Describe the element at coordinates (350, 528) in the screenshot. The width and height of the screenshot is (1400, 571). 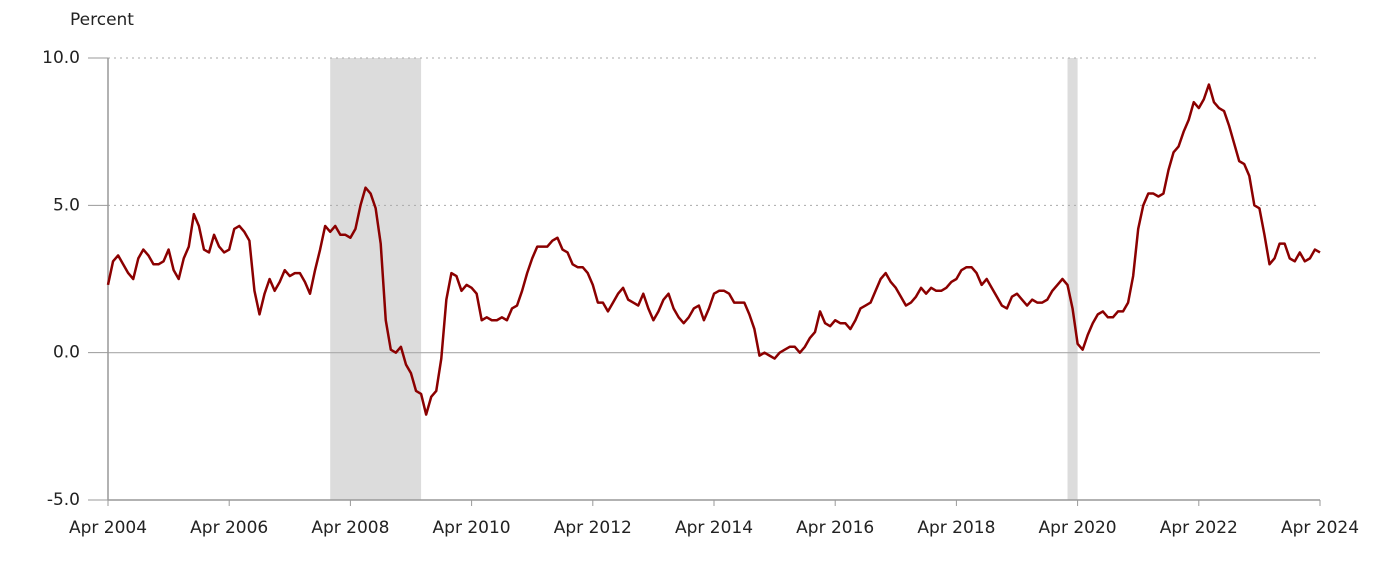
I see `x-tick-label: Apr 2008` at that location.